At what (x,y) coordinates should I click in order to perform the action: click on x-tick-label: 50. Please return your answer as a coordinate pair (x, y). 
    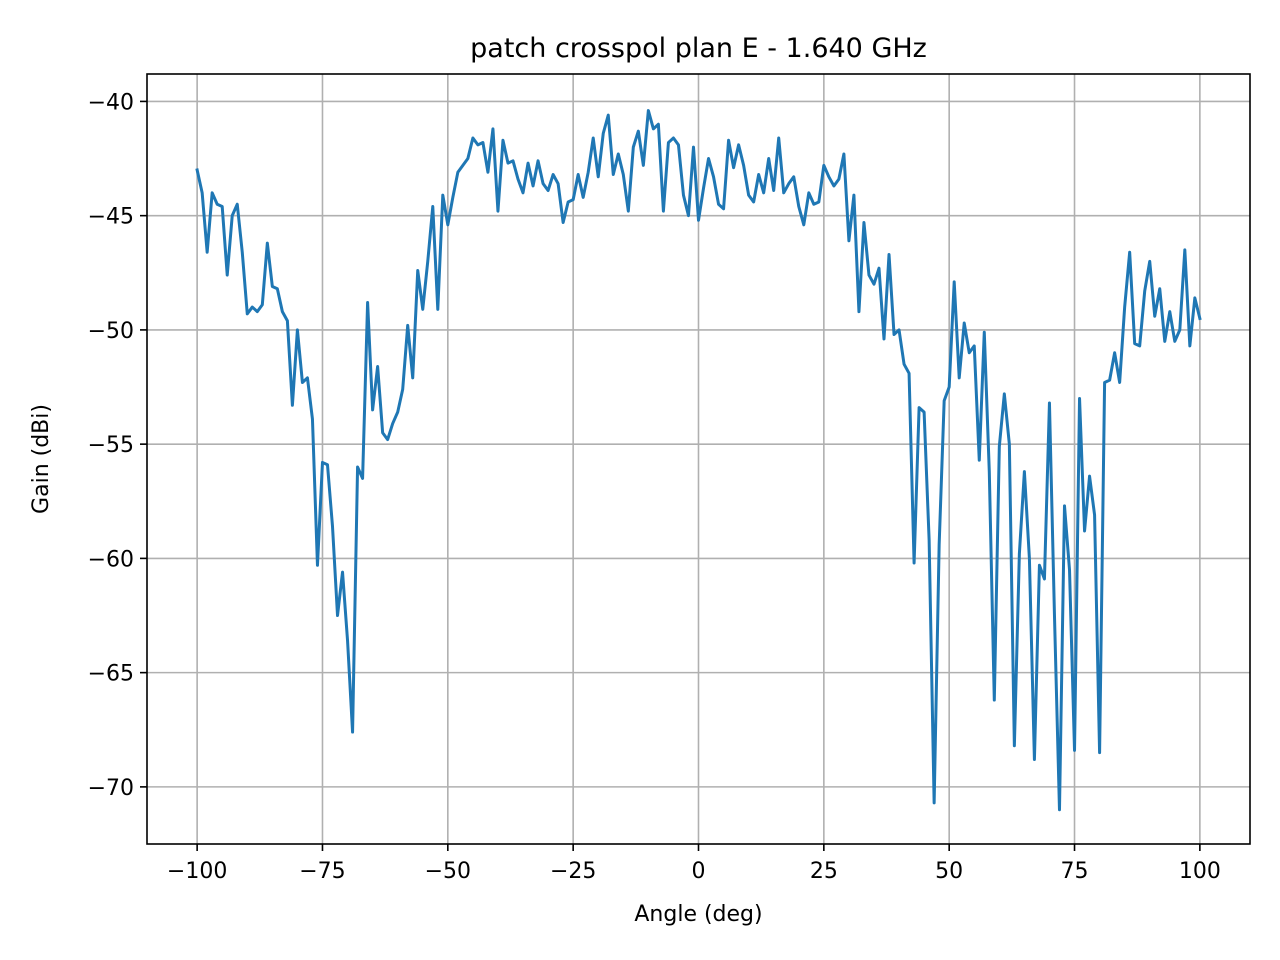
    Looking at the image, I should click on (949, 871).